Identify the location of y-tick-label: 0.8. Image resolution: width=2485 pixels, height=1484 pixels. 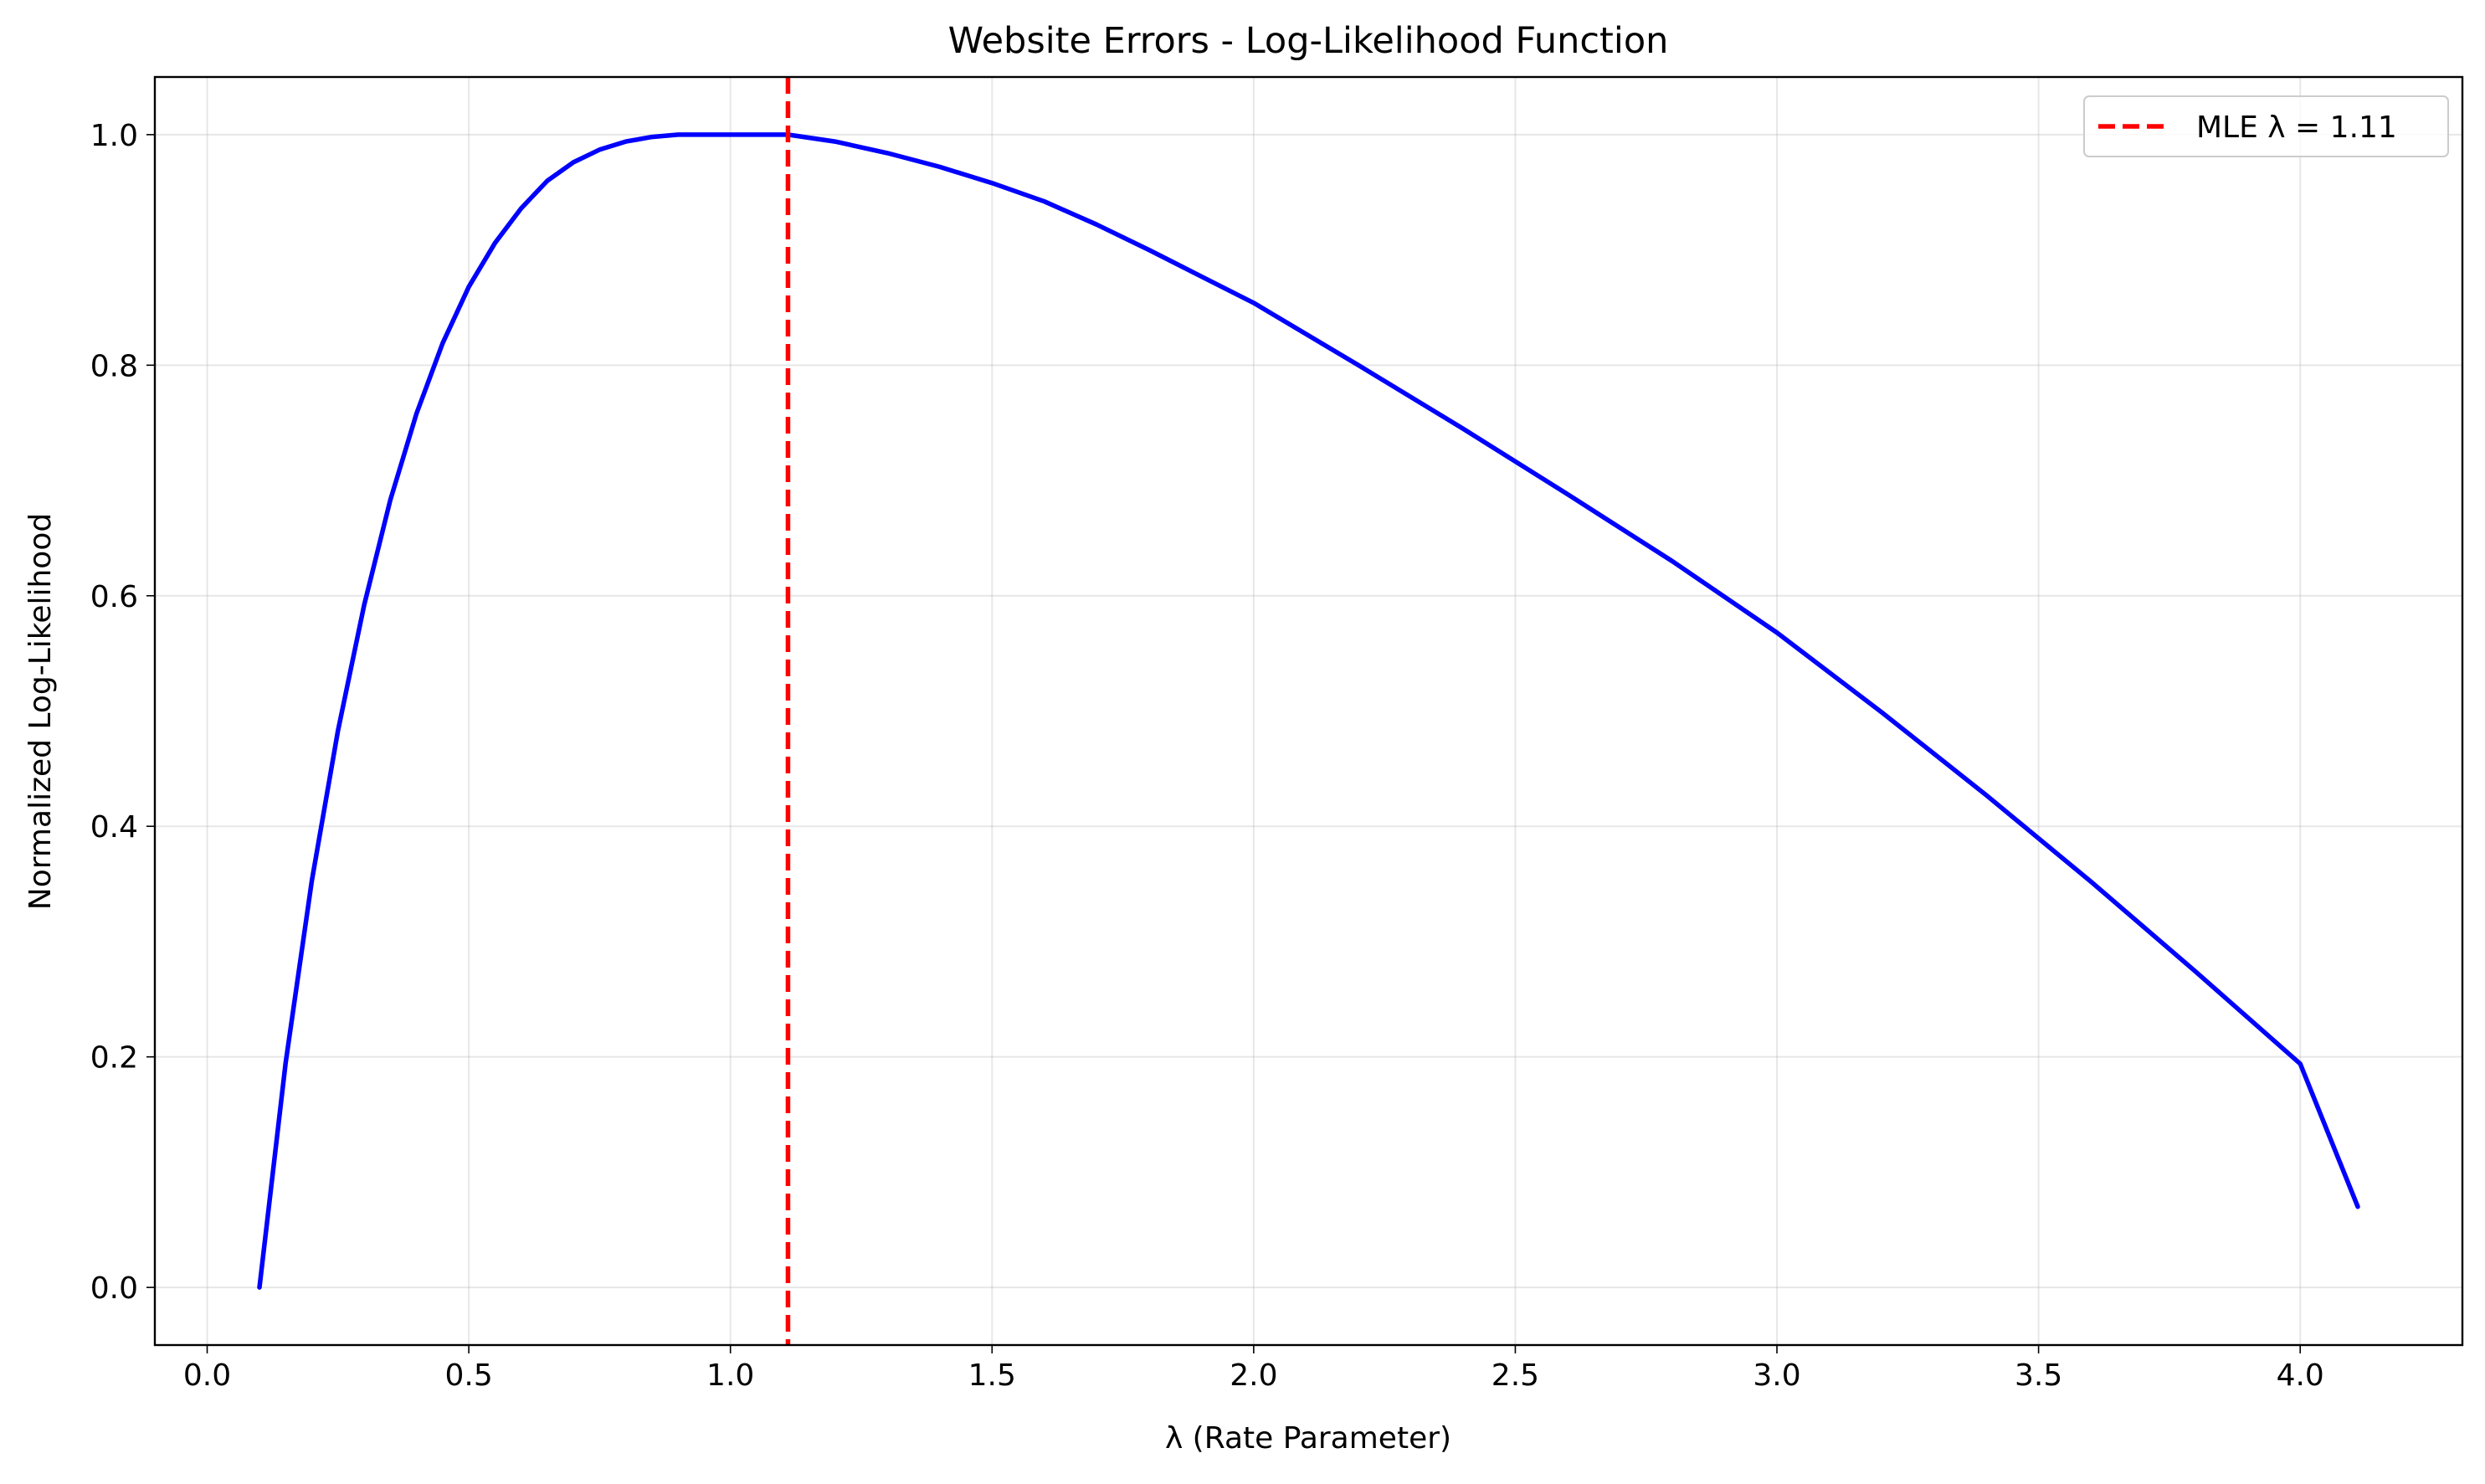
(114, 366).